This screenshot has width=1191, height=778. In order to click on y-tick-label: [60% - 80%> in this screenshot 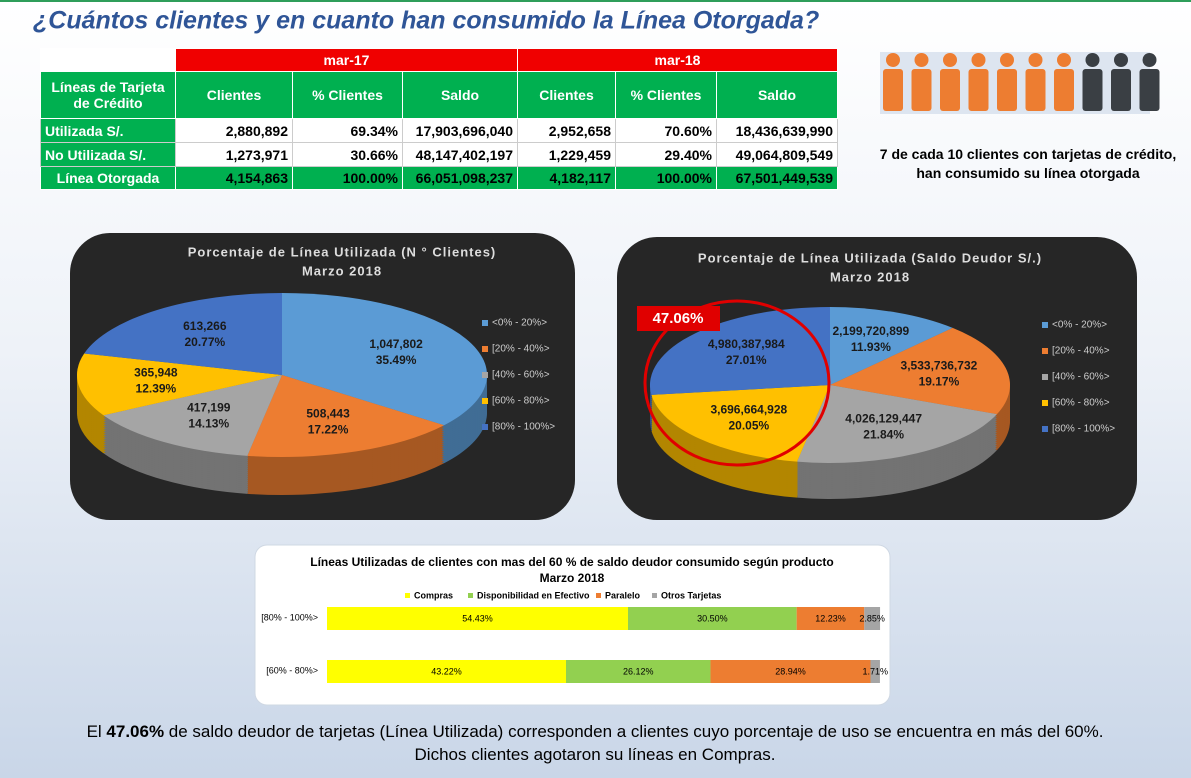, I will do `click(292, 670)`.